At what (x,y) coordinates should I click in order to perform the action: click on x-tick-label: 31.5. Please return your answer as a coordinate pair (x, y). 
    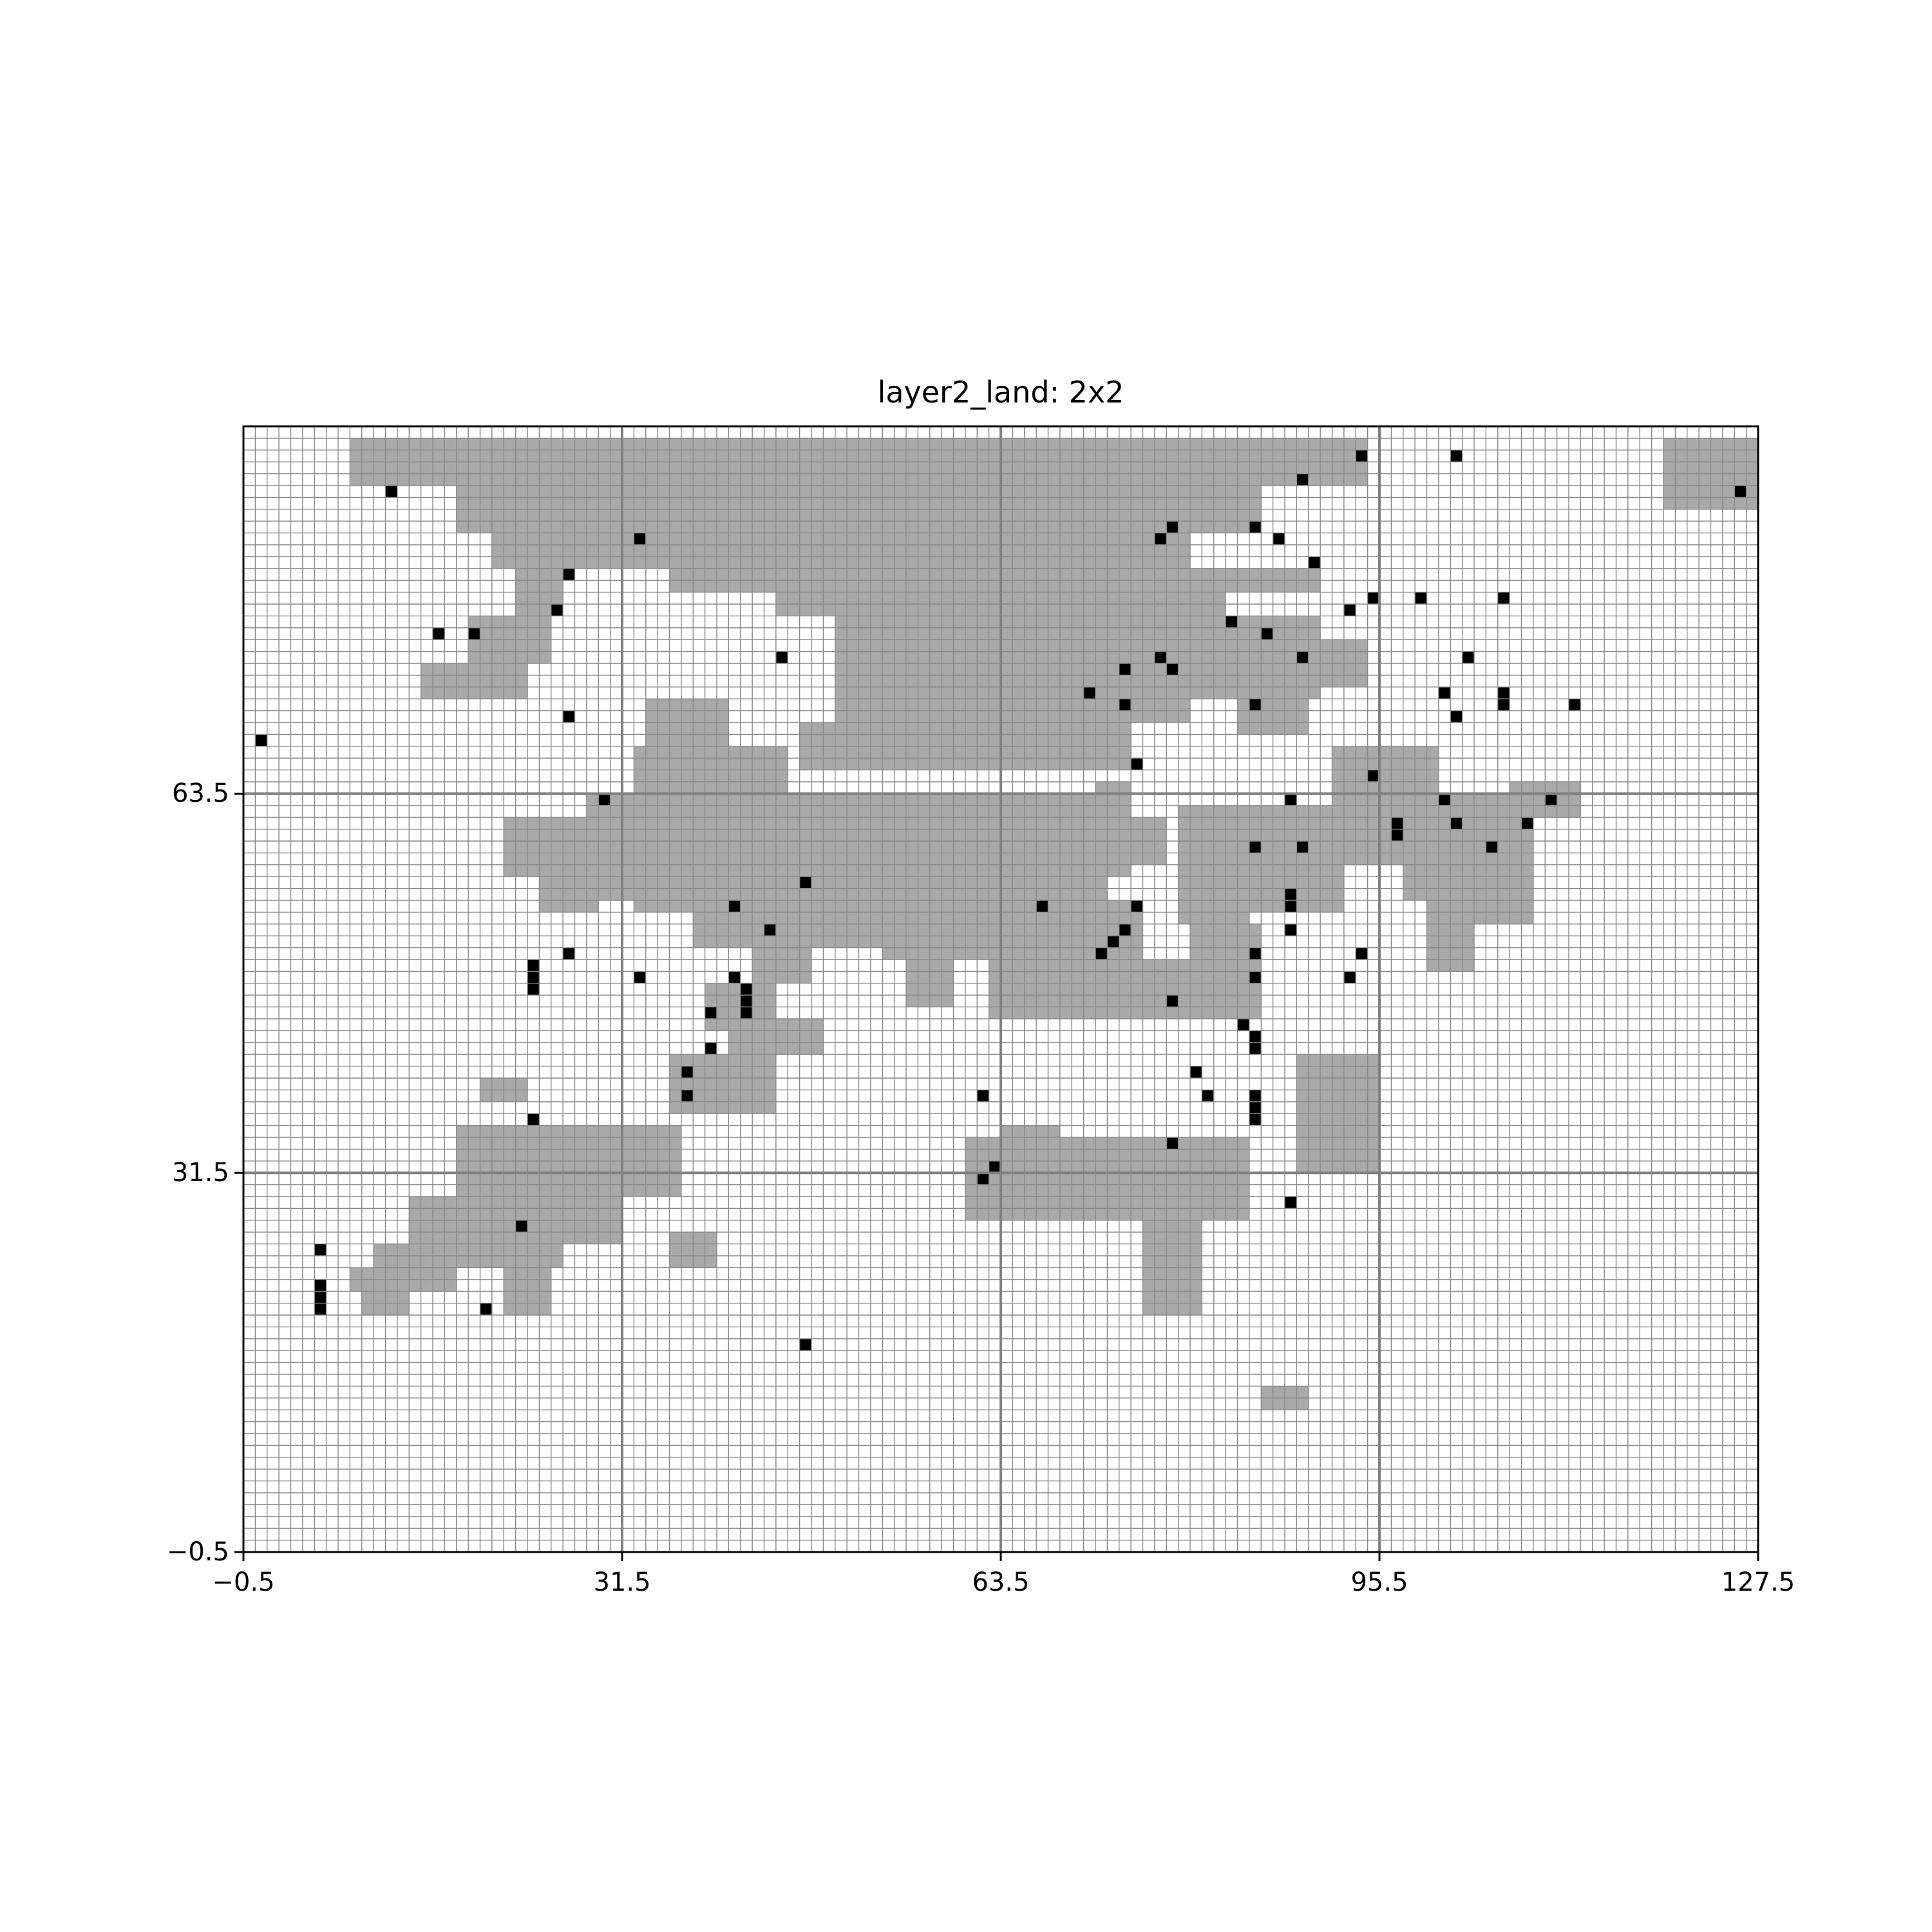
    Looking at the image, I should click on (622, 1582).